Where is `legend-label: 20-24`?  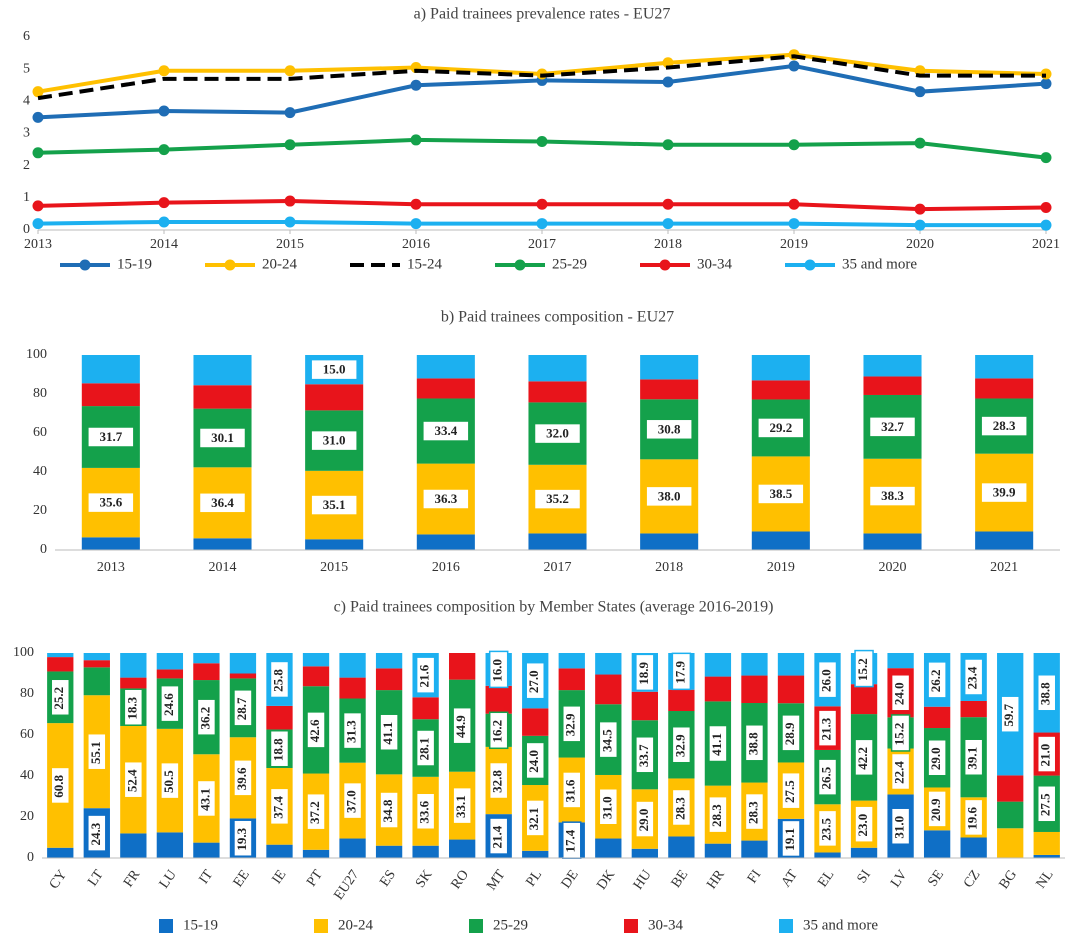
legend-label: 20-24 is located at coordinates (355, 925).